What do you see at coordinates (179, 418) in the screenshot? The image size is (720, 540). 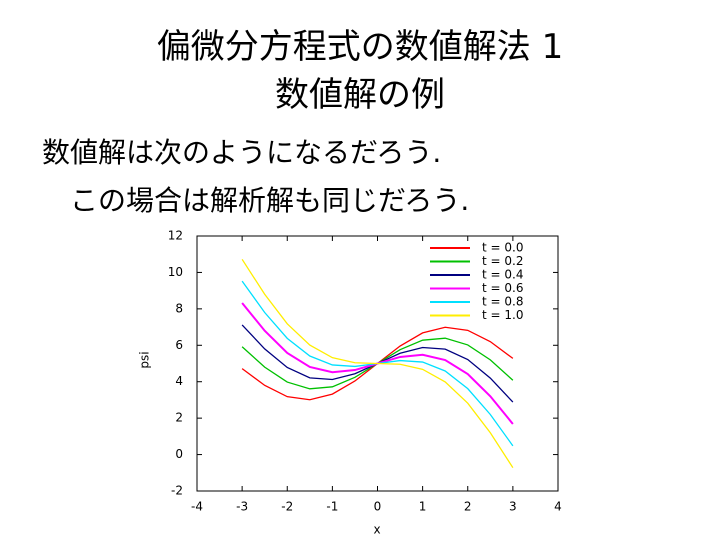 I see `y-tick-label: 2` at bounding box center [179, 418].